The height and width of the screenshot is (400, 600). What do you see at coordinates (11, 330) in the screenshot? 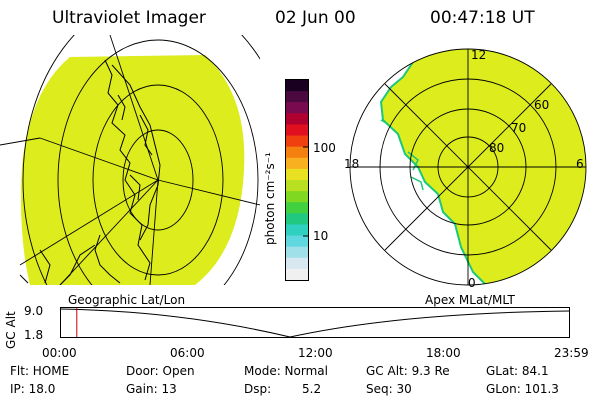
I see `alt-axis-label: GC Alt` at bounding box center [11, 330].